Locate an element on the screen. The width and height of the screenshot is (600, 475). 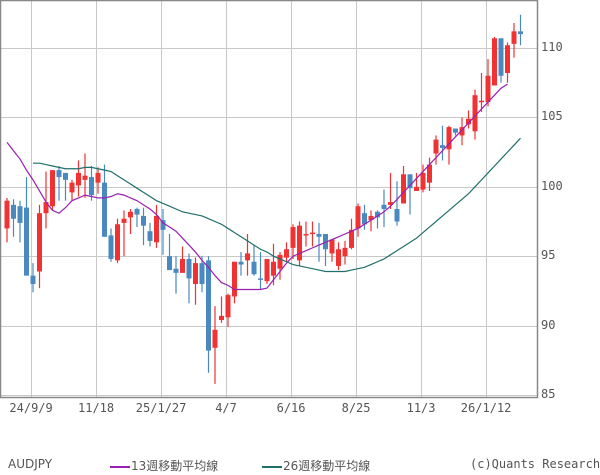
x-tick-label: 11/3 is located at coordinates (421, 408).